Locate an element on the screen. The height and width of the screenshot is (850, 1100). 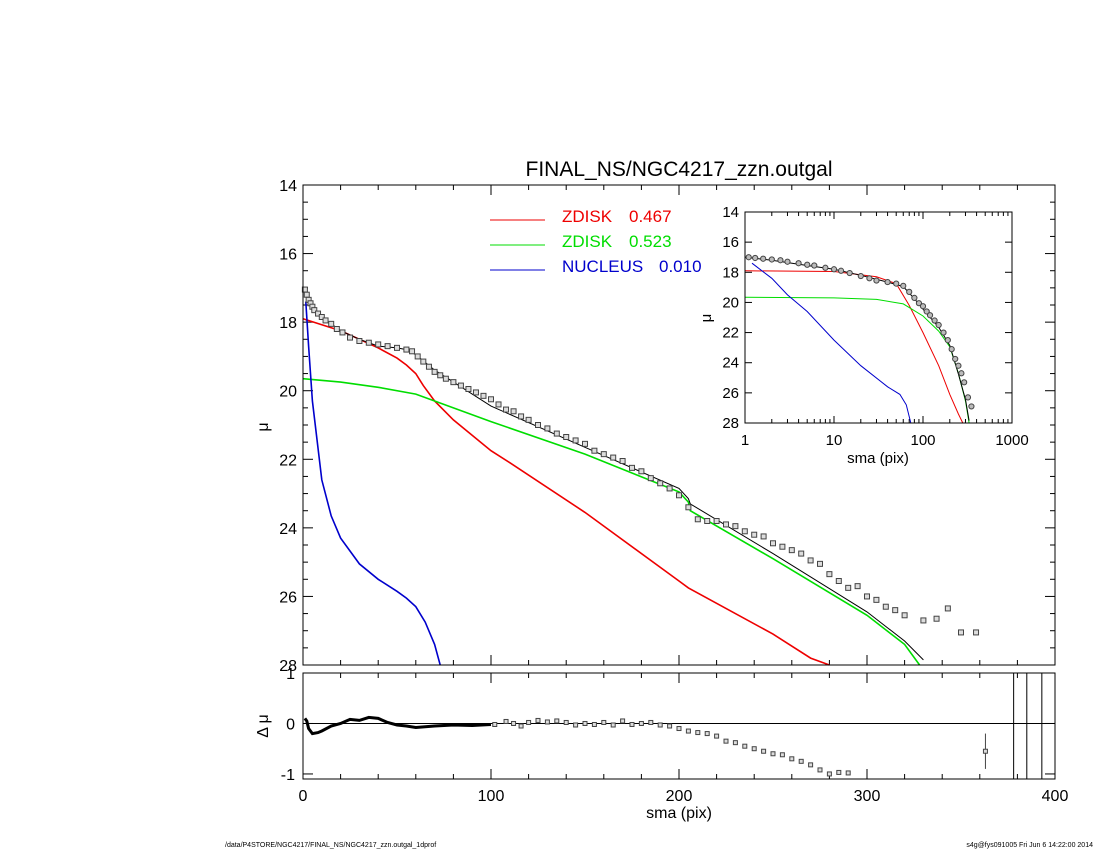
inset-xtick-label: 1 is located at coordinates (745, 440).